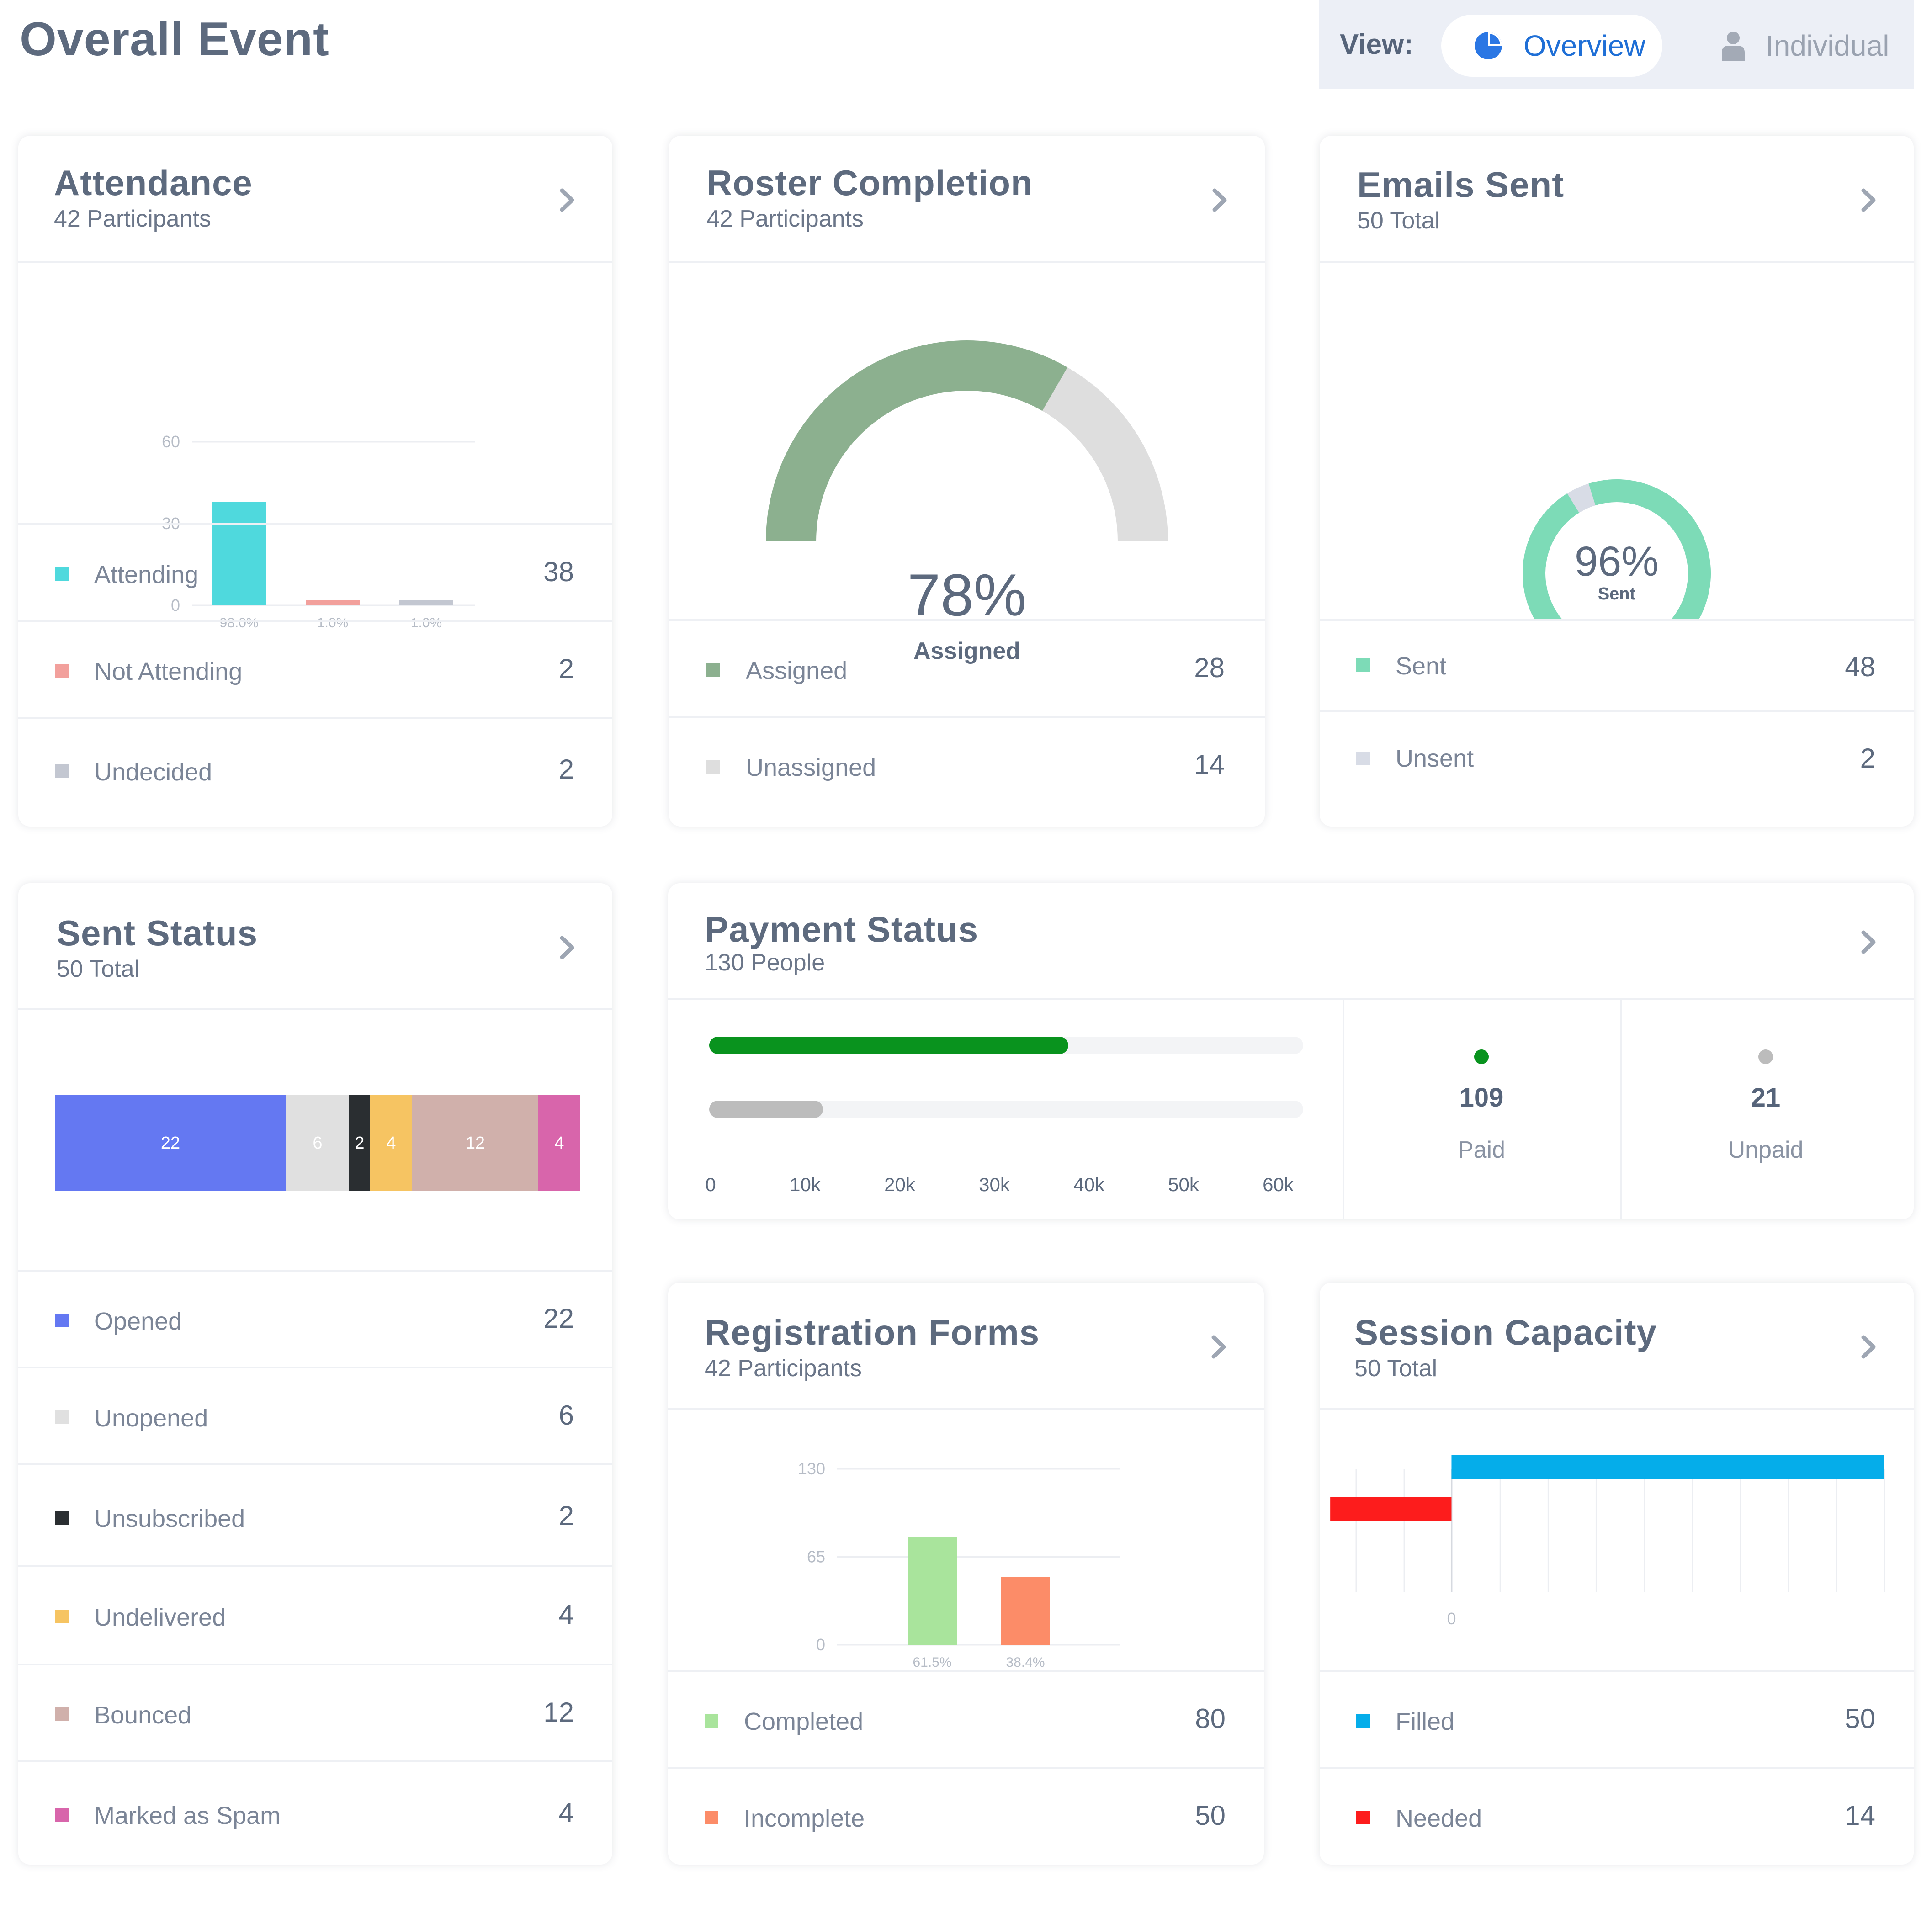 The width and height of the screenshot is (1932, 1908). I want to click on attendance-title: Attendance, so click(153, 183).